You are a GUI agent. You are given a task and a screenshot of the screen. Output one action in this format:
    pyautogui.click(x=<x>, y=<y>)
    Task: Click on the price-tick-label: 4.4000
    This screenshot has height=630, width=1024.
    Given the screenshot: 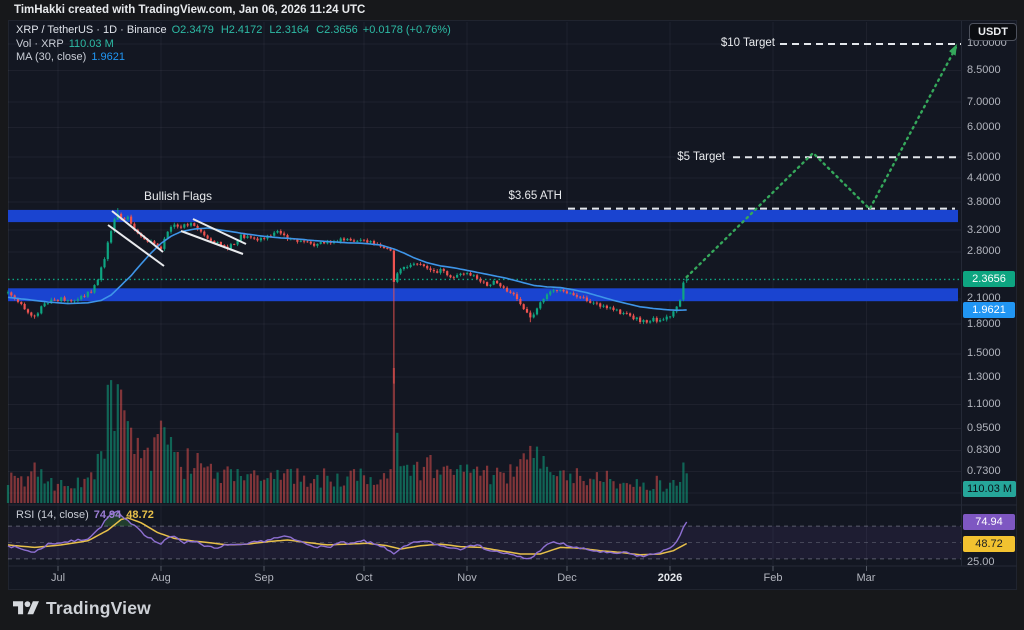 What is the action you would take?
    pyautogui.click(x=984, y=178)
    